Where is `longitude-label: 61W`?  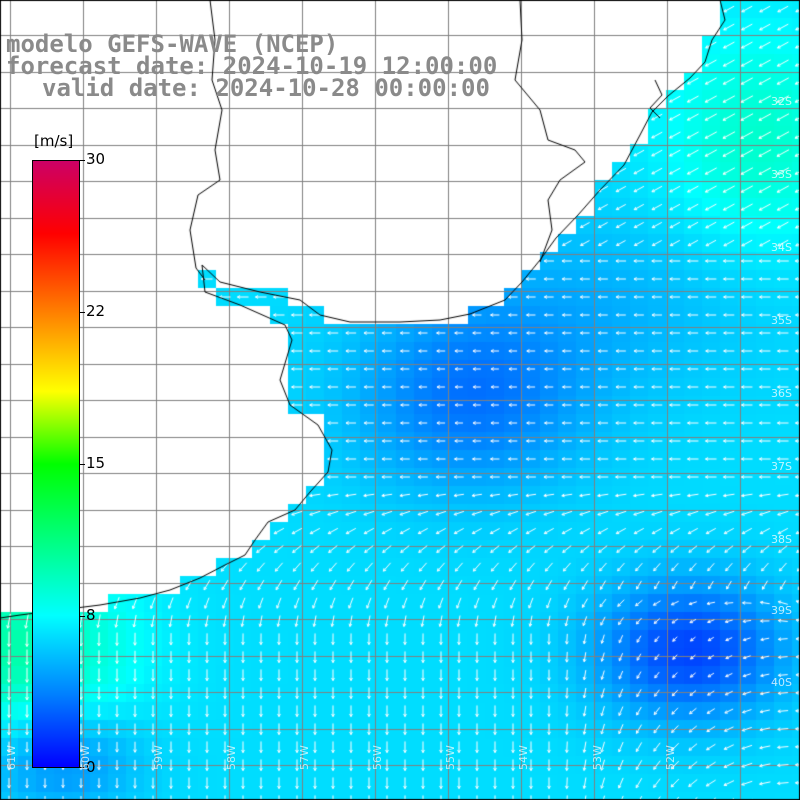 longitude-label: 61W is located at coordinates (11, 757).